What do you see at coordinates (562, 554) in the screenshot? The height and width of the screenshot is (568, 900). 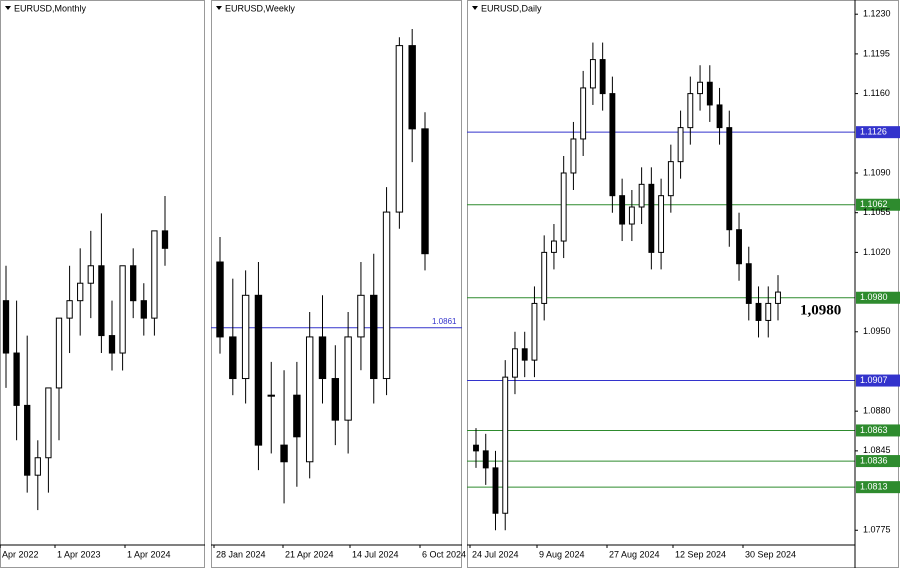 I see `x-tick-label: 9 Aug 2024` at bounding box center [562, 554].